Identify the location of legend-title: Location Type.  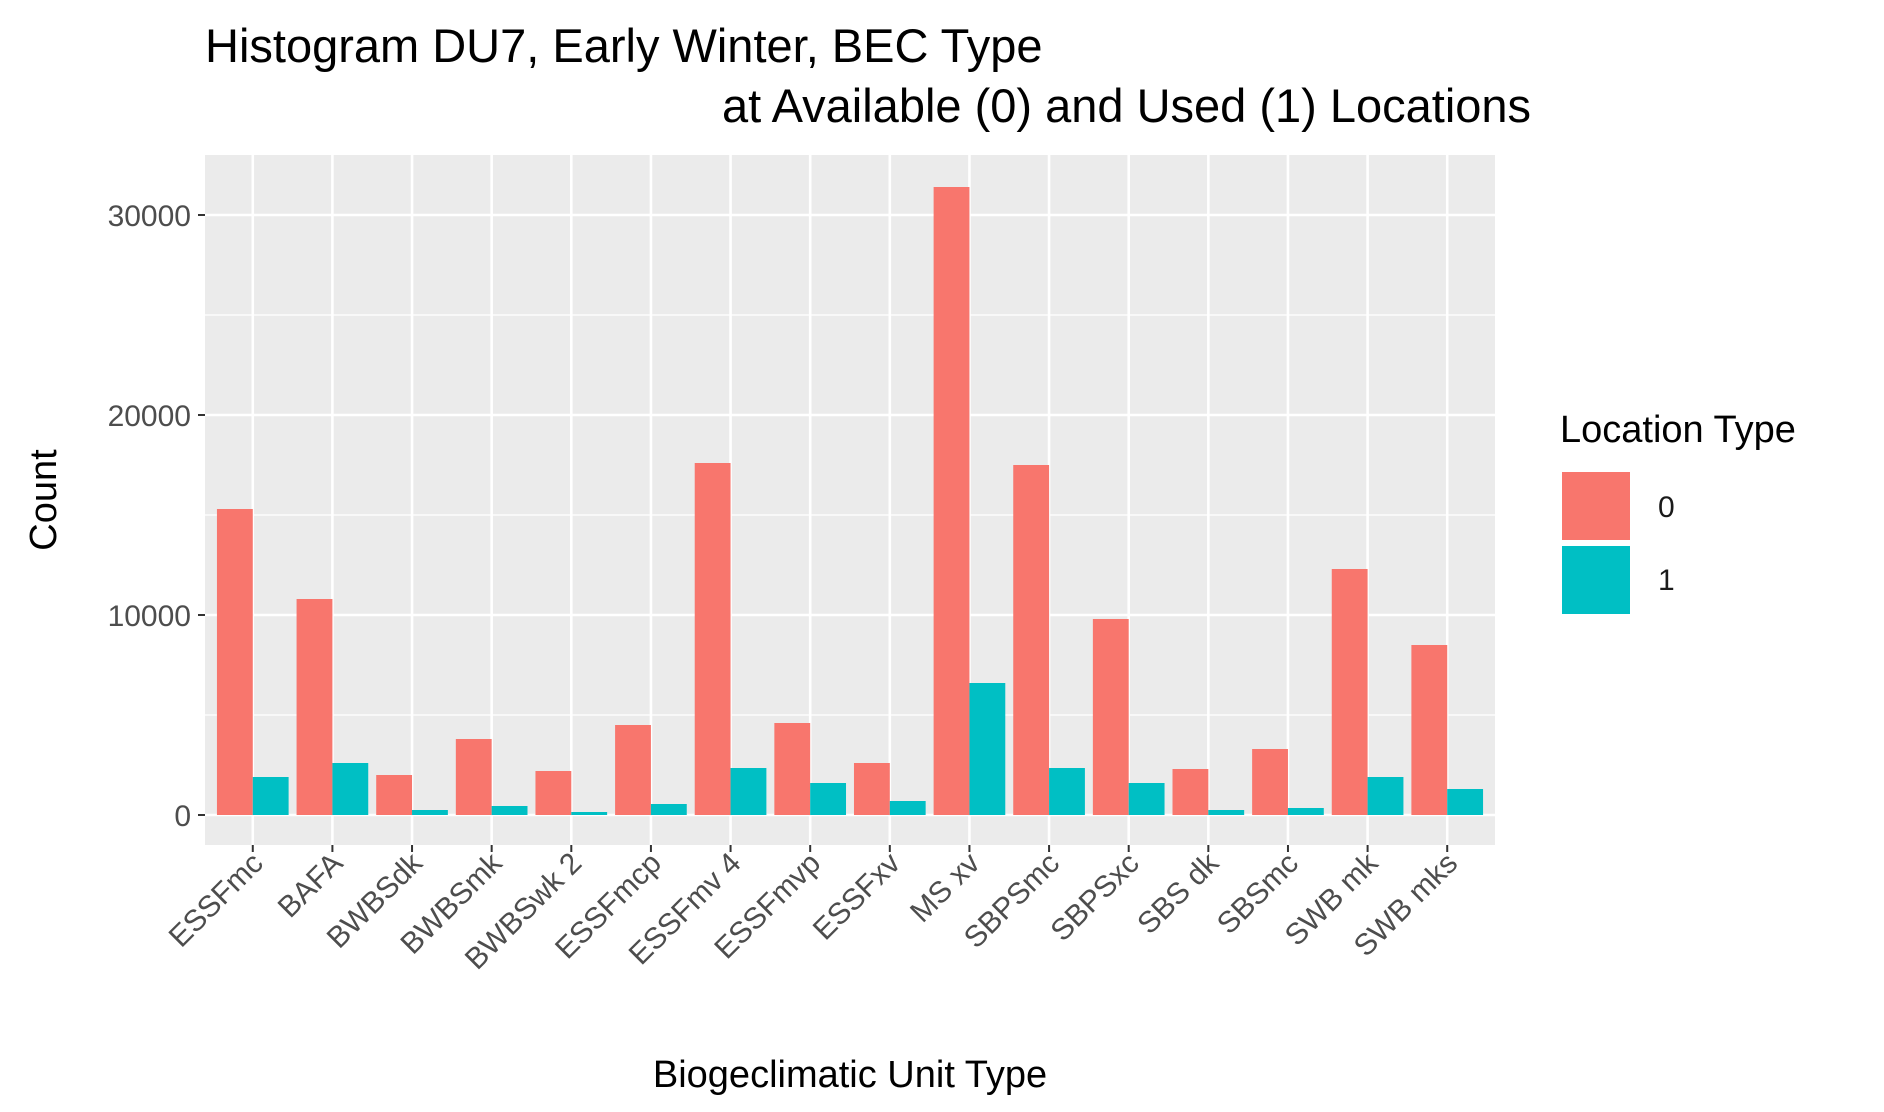
(1678, 430).